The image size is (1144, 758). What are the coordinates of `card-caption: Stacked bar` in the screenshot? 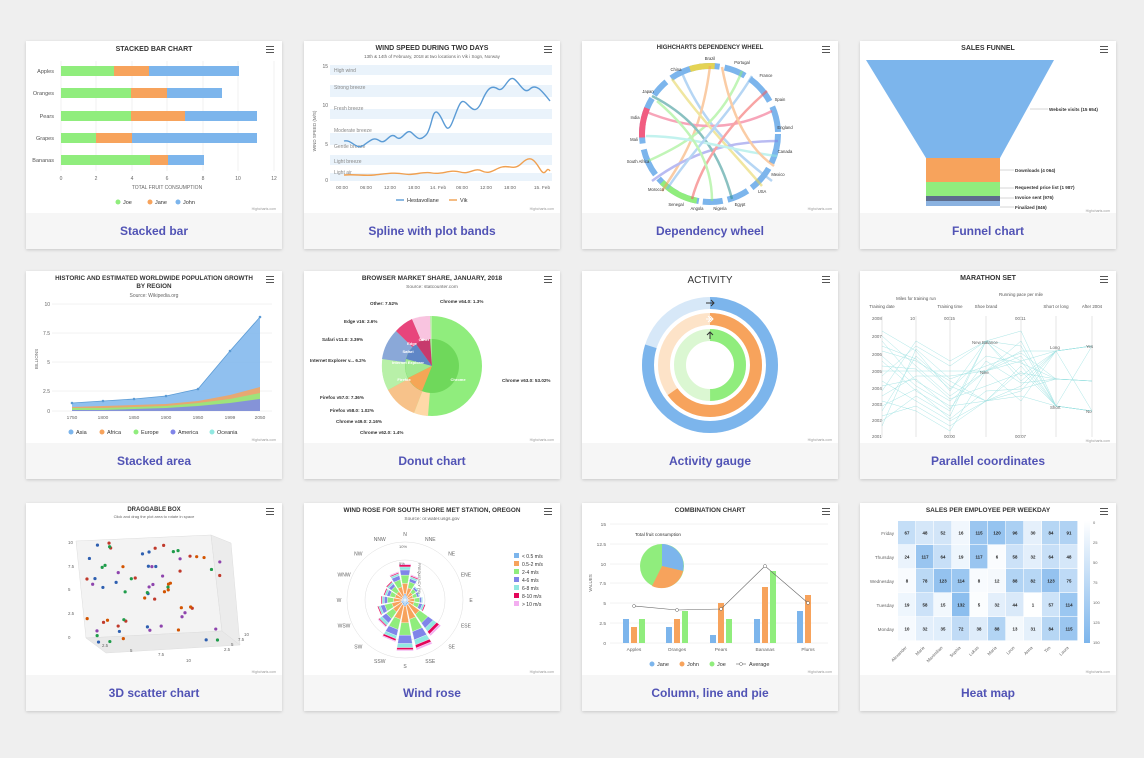 It's located at (154, 231).